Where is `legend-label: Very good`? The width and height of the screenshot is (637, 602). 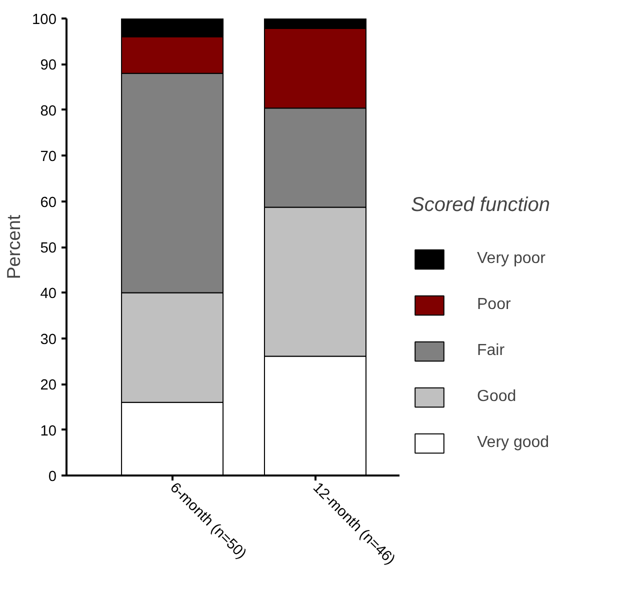
legend-label: Very good is located at coordinates (513, 443).